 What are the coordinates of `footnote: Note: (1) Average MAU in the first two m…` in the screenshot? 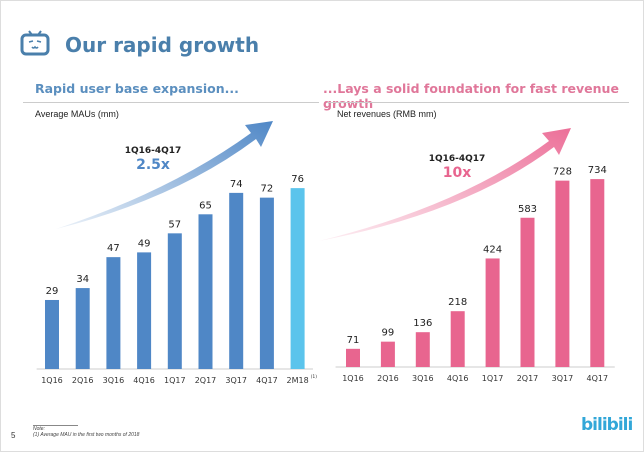 It's located at (86, 432).